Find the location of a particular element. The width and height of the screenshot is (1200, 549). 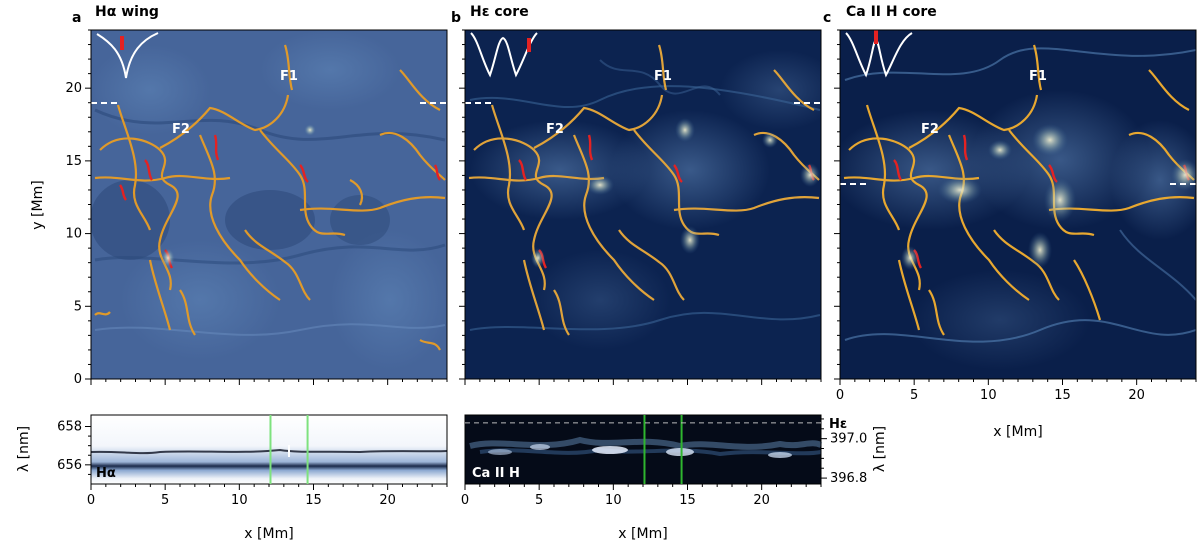

spec-a-ytick-label-658: 658 is located at coordinates (69, 427).